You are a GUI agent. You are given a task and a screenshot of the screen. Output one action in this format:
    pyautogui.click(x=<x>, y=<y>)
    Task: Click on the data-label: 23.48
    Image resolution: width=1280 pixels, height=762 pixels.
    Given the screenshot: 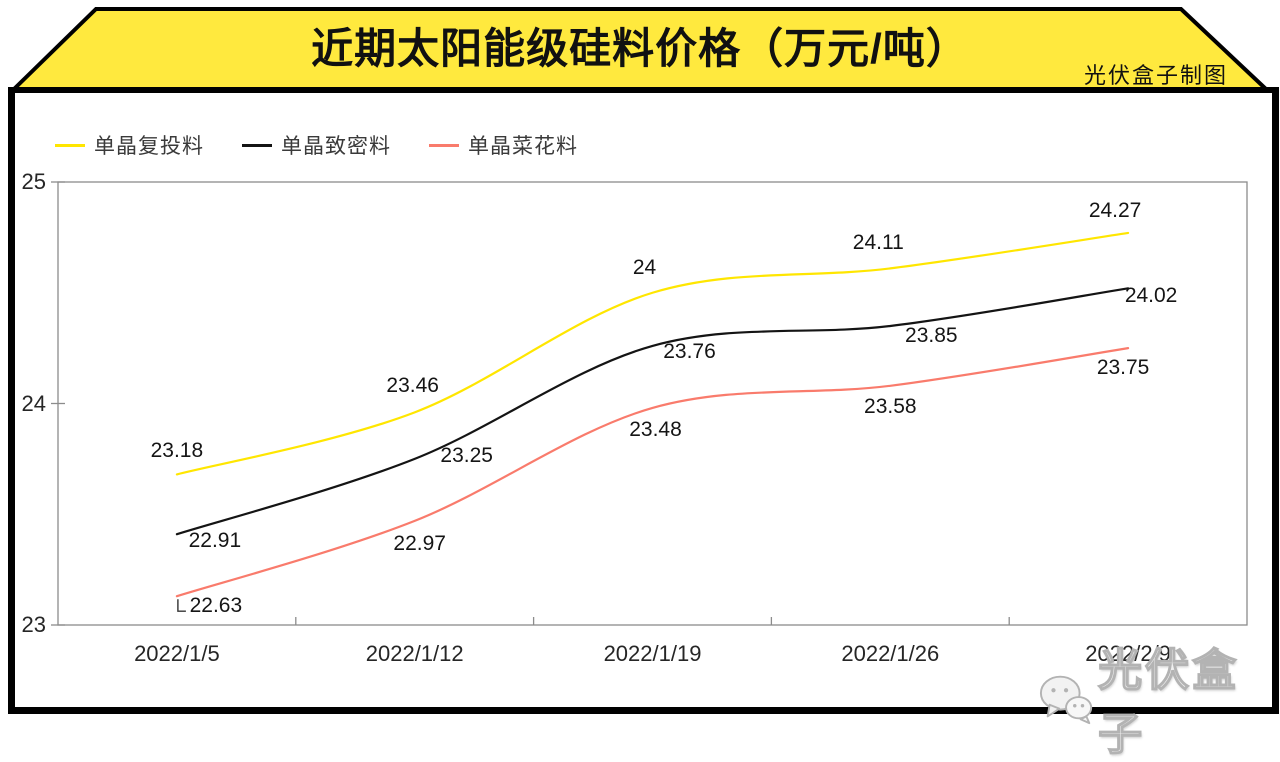 What is the action you would take?
    pyautogui.click(x=655, y=429)
    